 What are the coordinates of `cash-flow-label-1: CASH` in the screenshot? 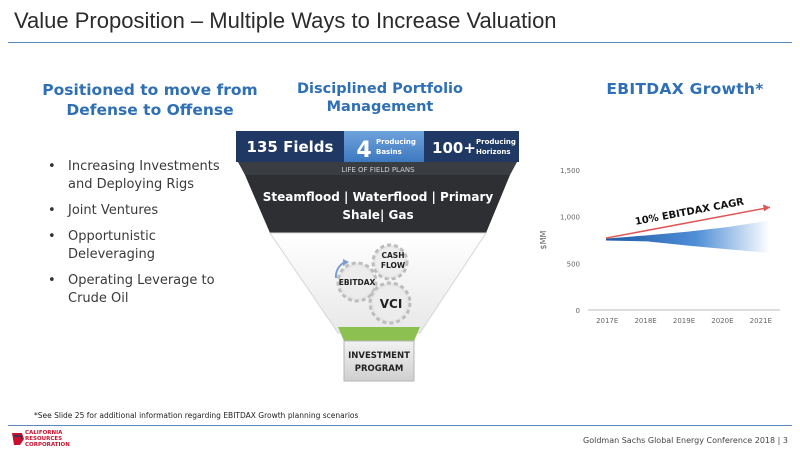 It's located at (393, 255).